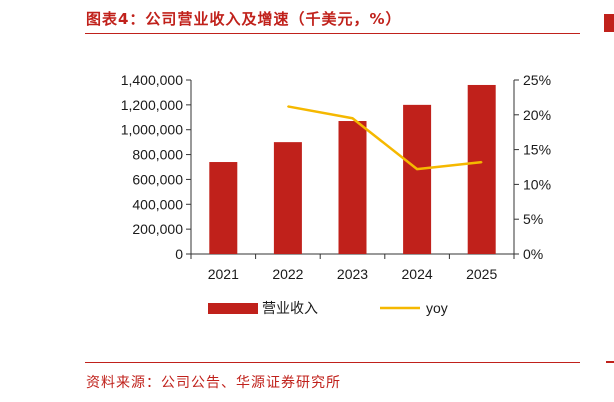 The height and width of the screenshot is (402, 614). Describe the element at coordinates (244, 19) in the screenshot. I see `figure-title: 图表4：公司营业收入及增速（千美元，%）` at that location.